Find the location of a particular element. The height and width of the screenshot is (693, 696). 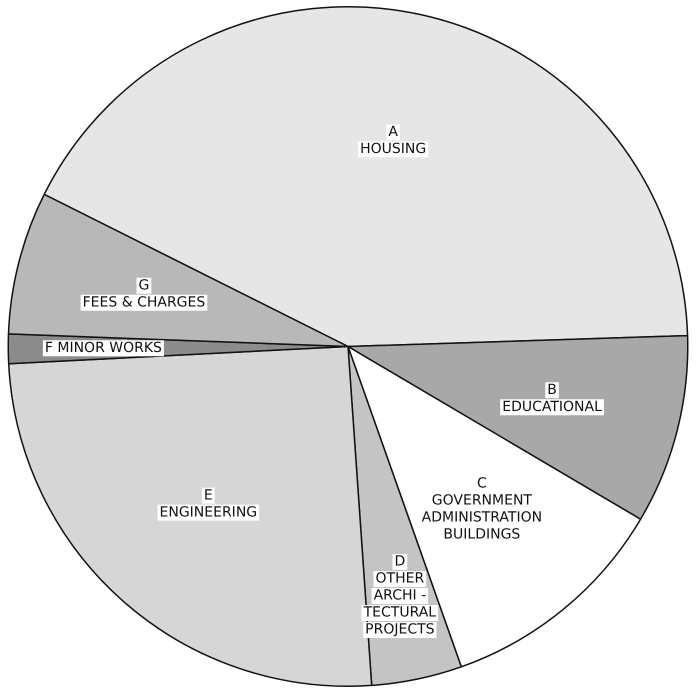

slice-label: E ENGINEERING is located at coordinates (208, 503).